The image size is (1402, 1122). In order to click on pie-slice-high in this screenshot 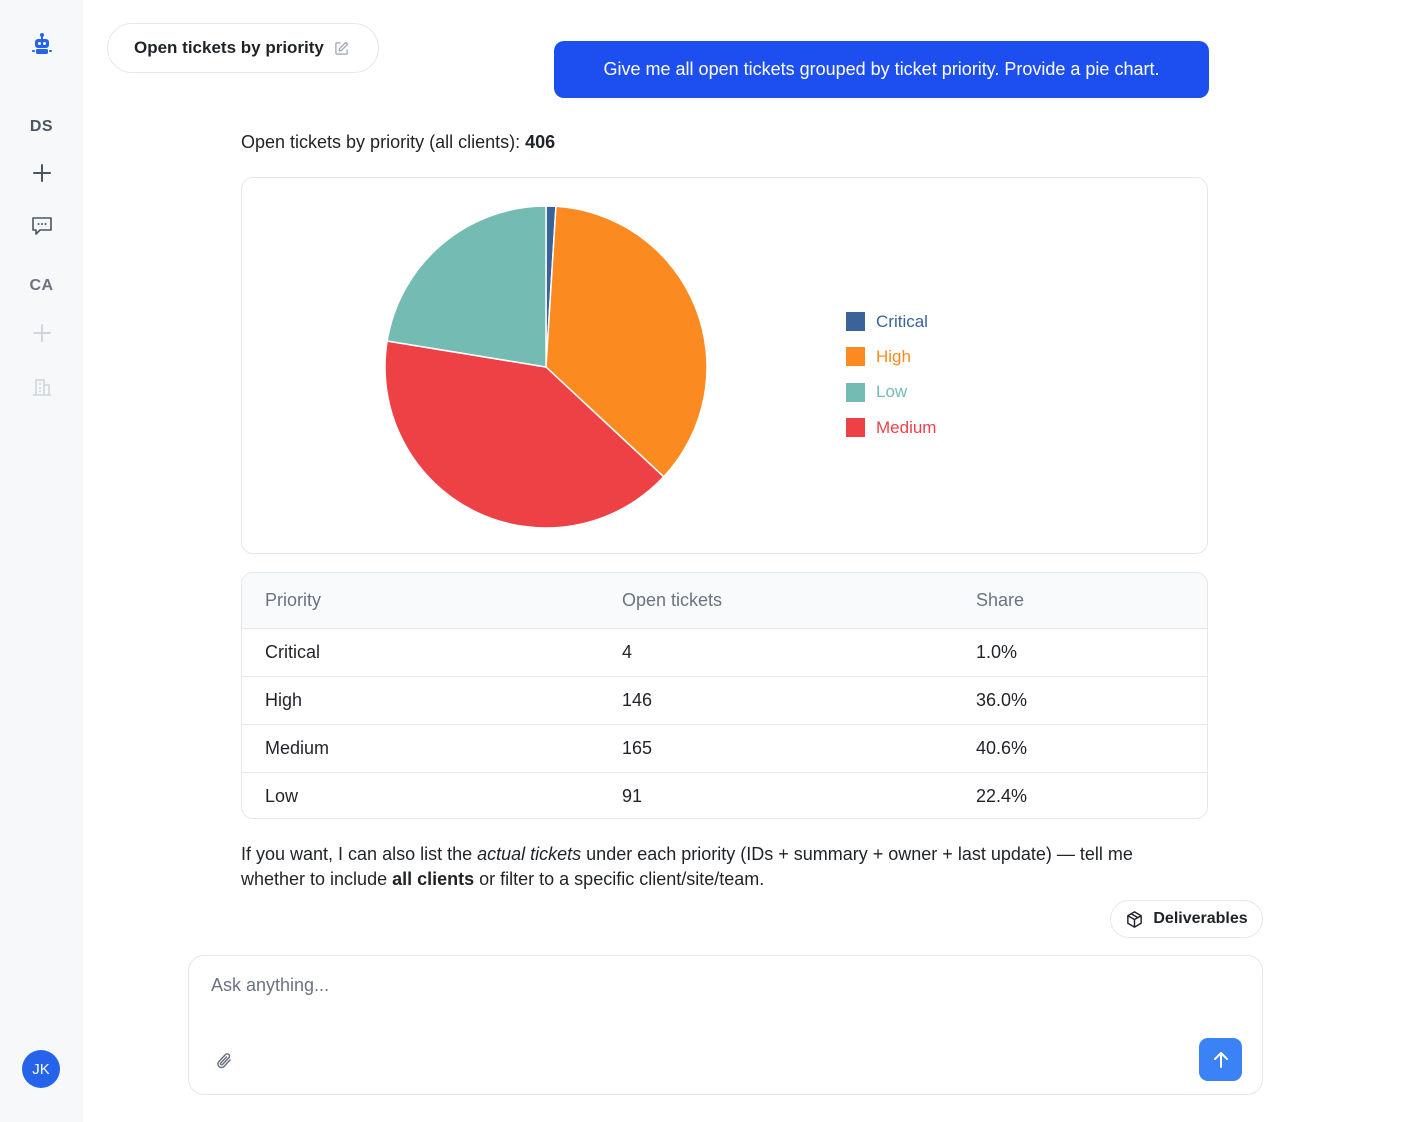, I will do `click(626, 341)`.